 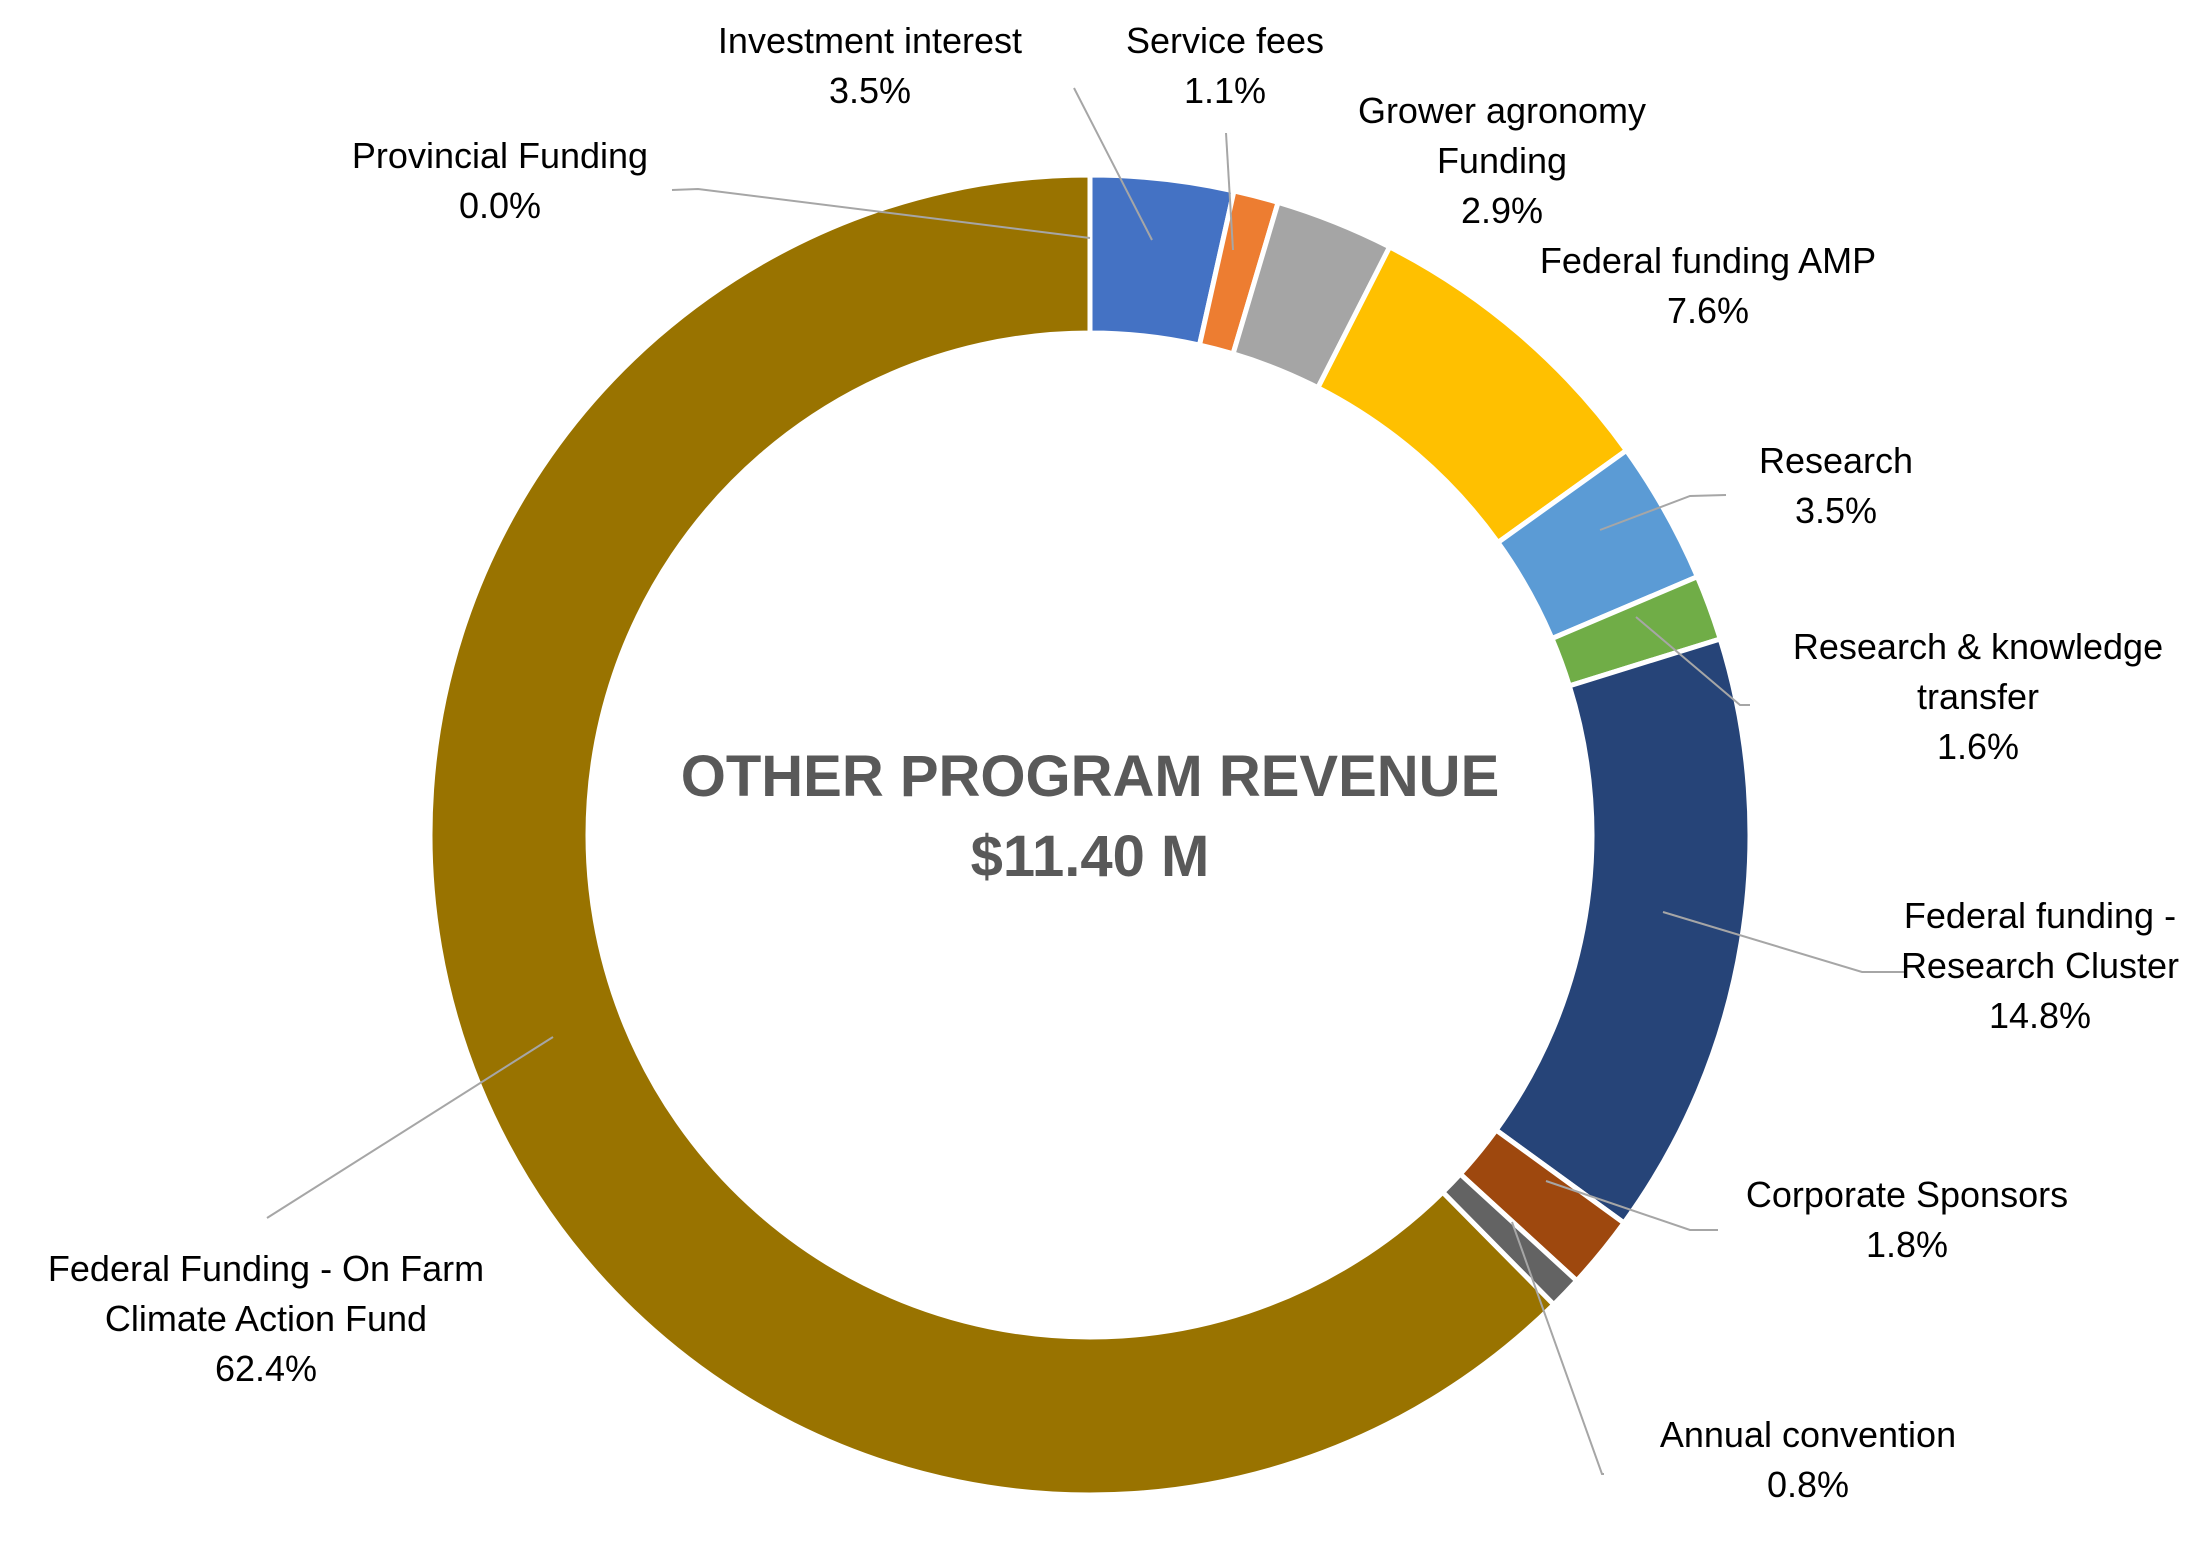 What do you see at coordinates (1622, 931) in the screenshot?
I see `slice-federal-funding-research-cluster` at bounding box center [1622, 931].